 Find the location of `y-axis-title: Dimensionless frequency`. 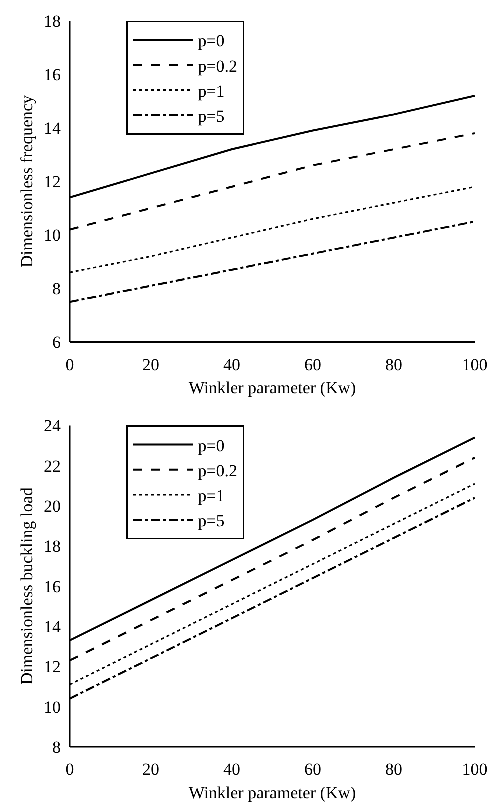

y-axis-title: Dimensionless frequency is located at coordinates (27, 181).